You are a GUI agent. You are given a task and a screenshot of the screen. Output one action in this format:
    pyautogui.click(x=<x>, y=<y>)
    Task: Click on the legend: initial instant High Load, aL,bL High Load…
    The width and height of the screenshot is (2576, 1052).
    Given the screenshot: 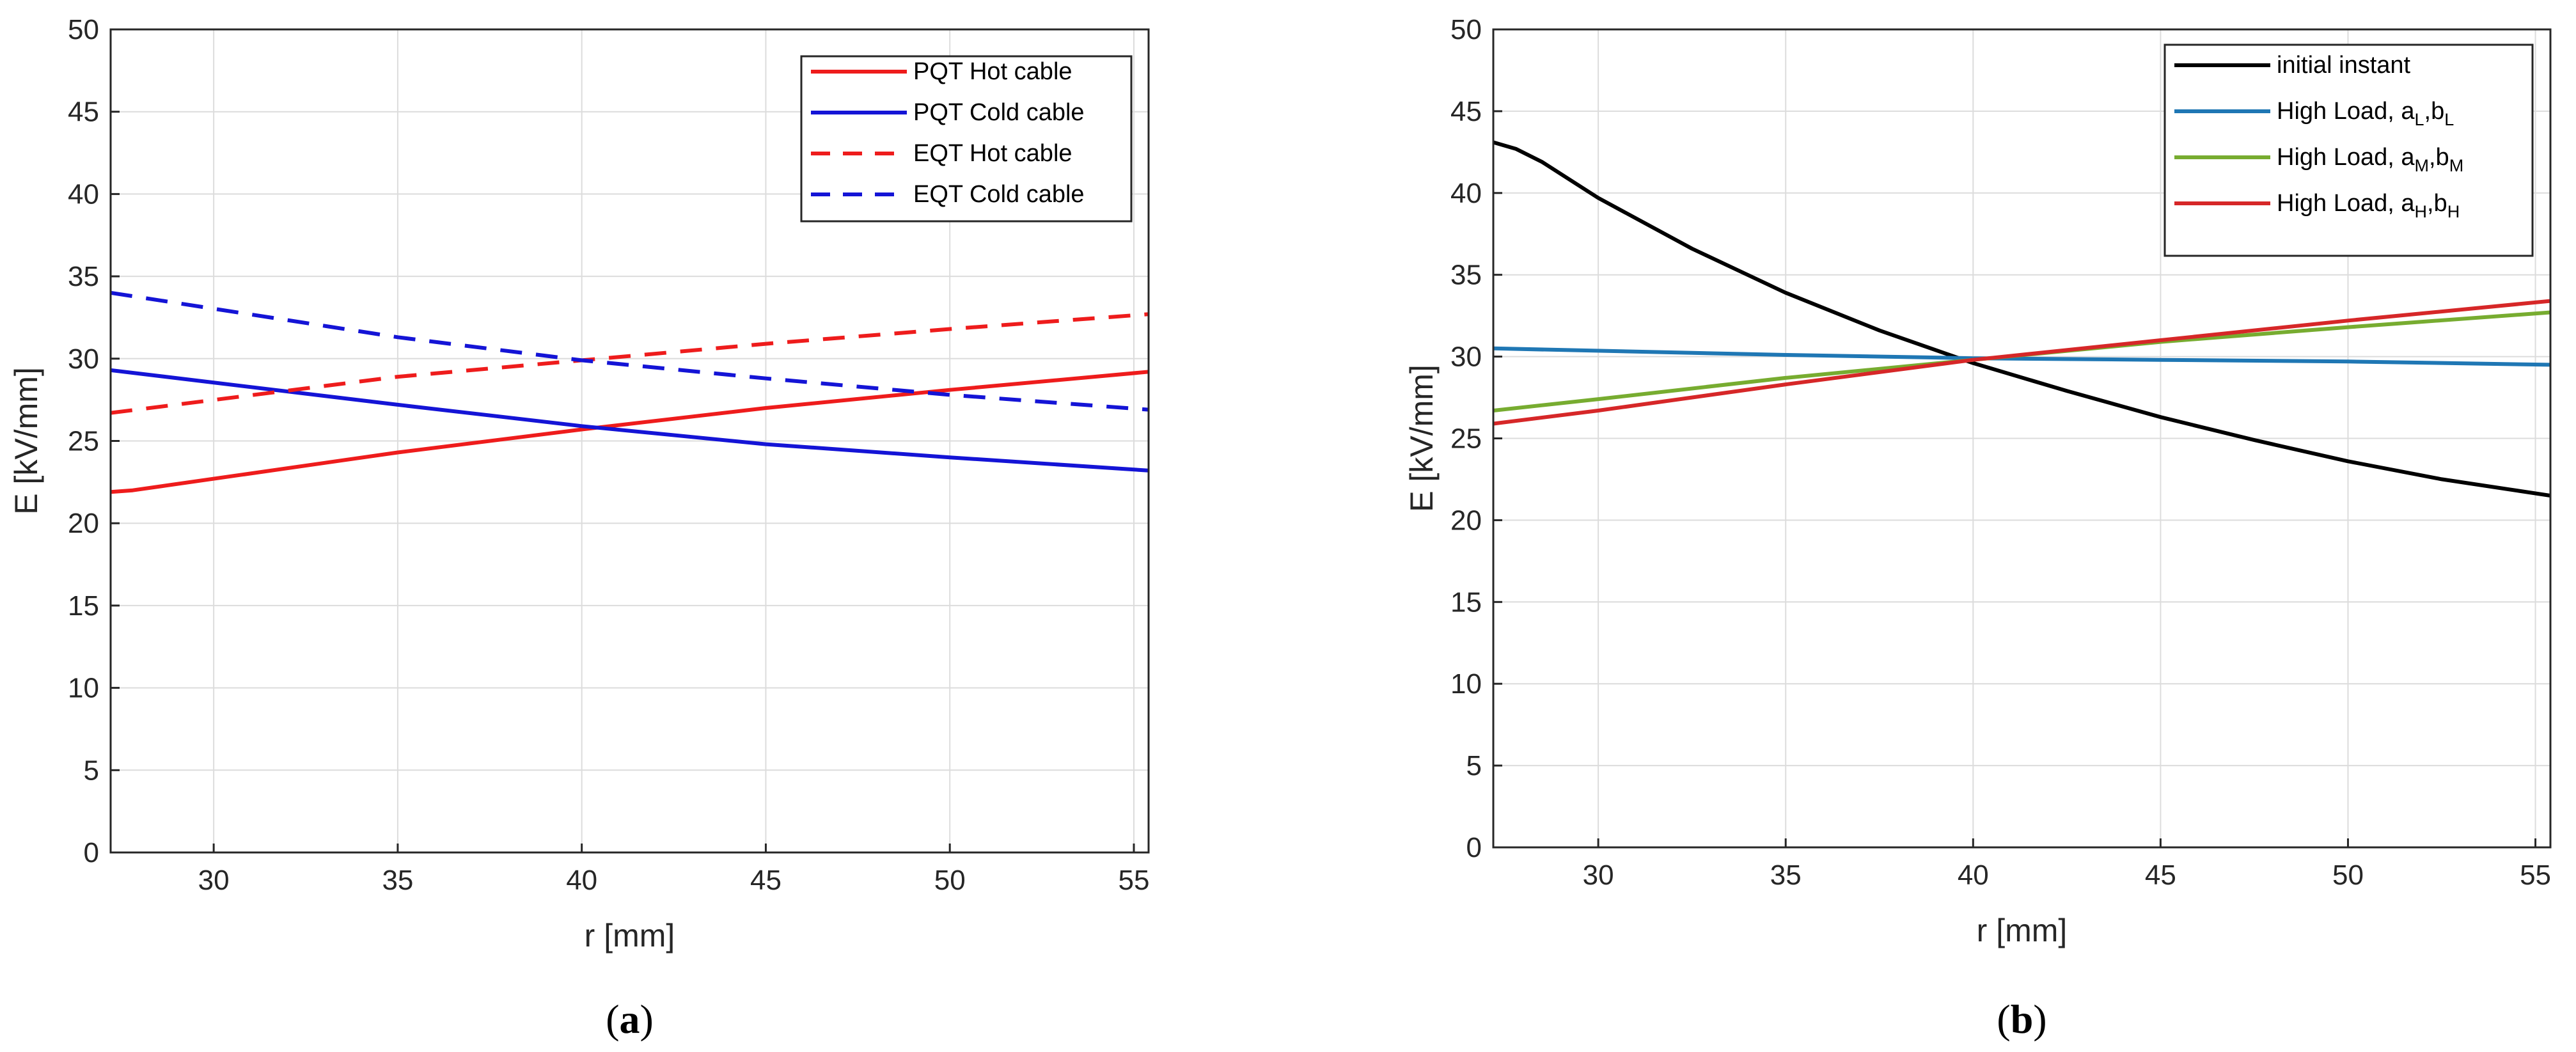 What is the action you would take?
    pyautogui.click(x=2349, y=150)
    